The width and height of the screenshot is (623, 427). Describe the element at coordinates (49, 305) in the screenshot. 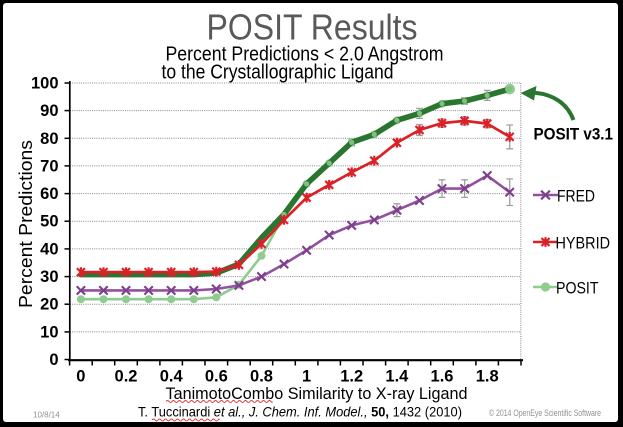

I see `svg-text: 20` at that location.